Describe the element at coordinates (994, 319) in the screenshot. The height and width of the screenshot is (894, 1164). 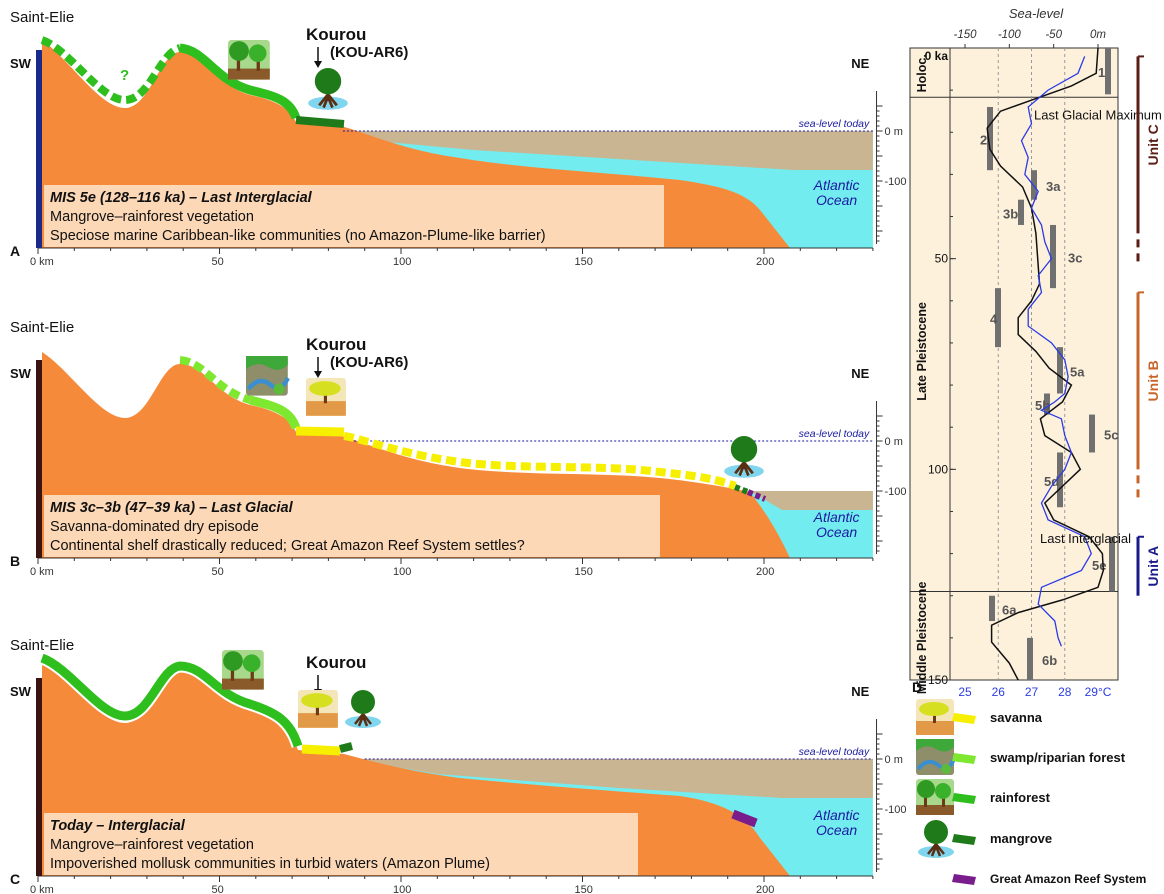
I see `stage-label: 4` at that location.